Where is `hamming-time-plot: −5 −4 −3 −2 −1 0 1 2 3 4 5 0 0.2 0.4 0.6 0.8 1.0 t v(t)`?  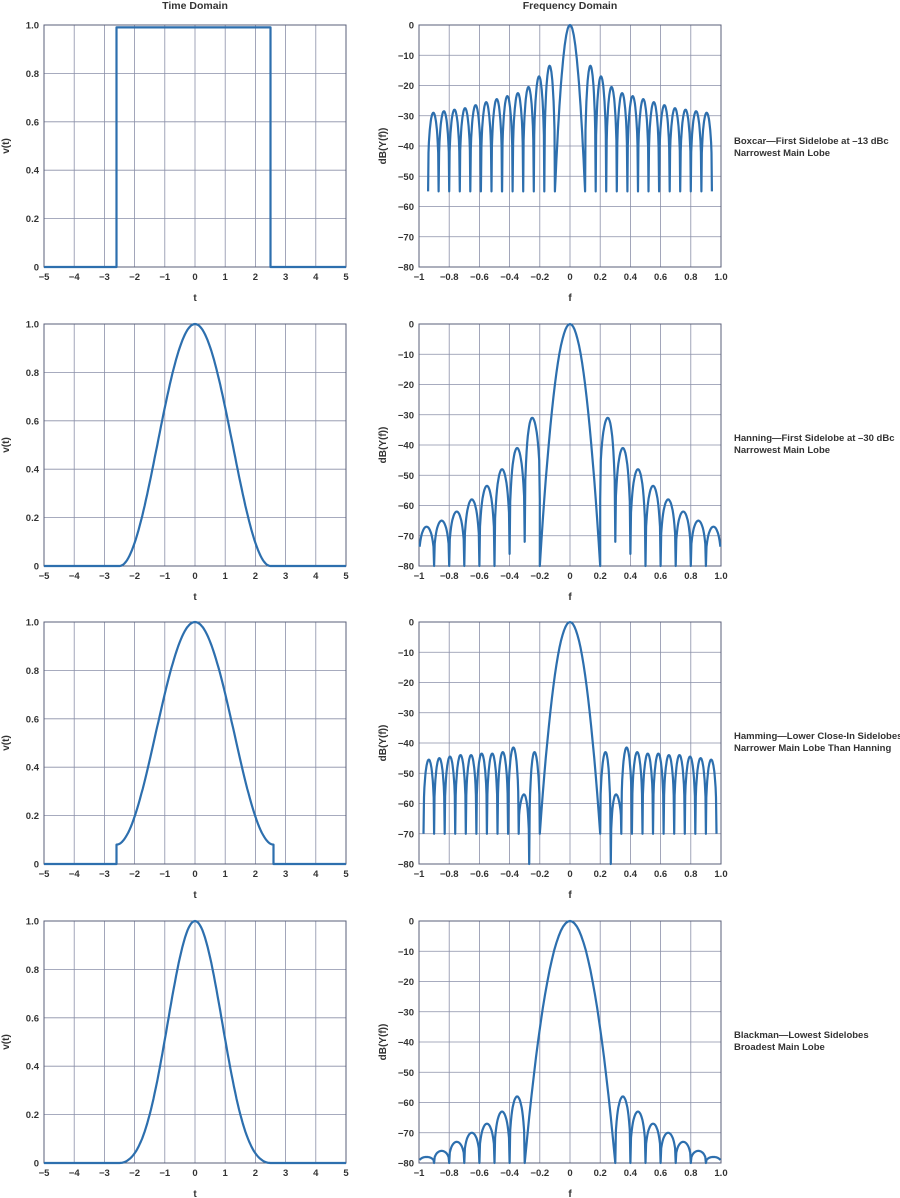
hamming-time-plot: −5 −4 −3 −2 −1 0 1 2 3 4 5 0 0.2 0.4 0.6 0.8 1.0 t v(t) is located at coordinates (175, 760).